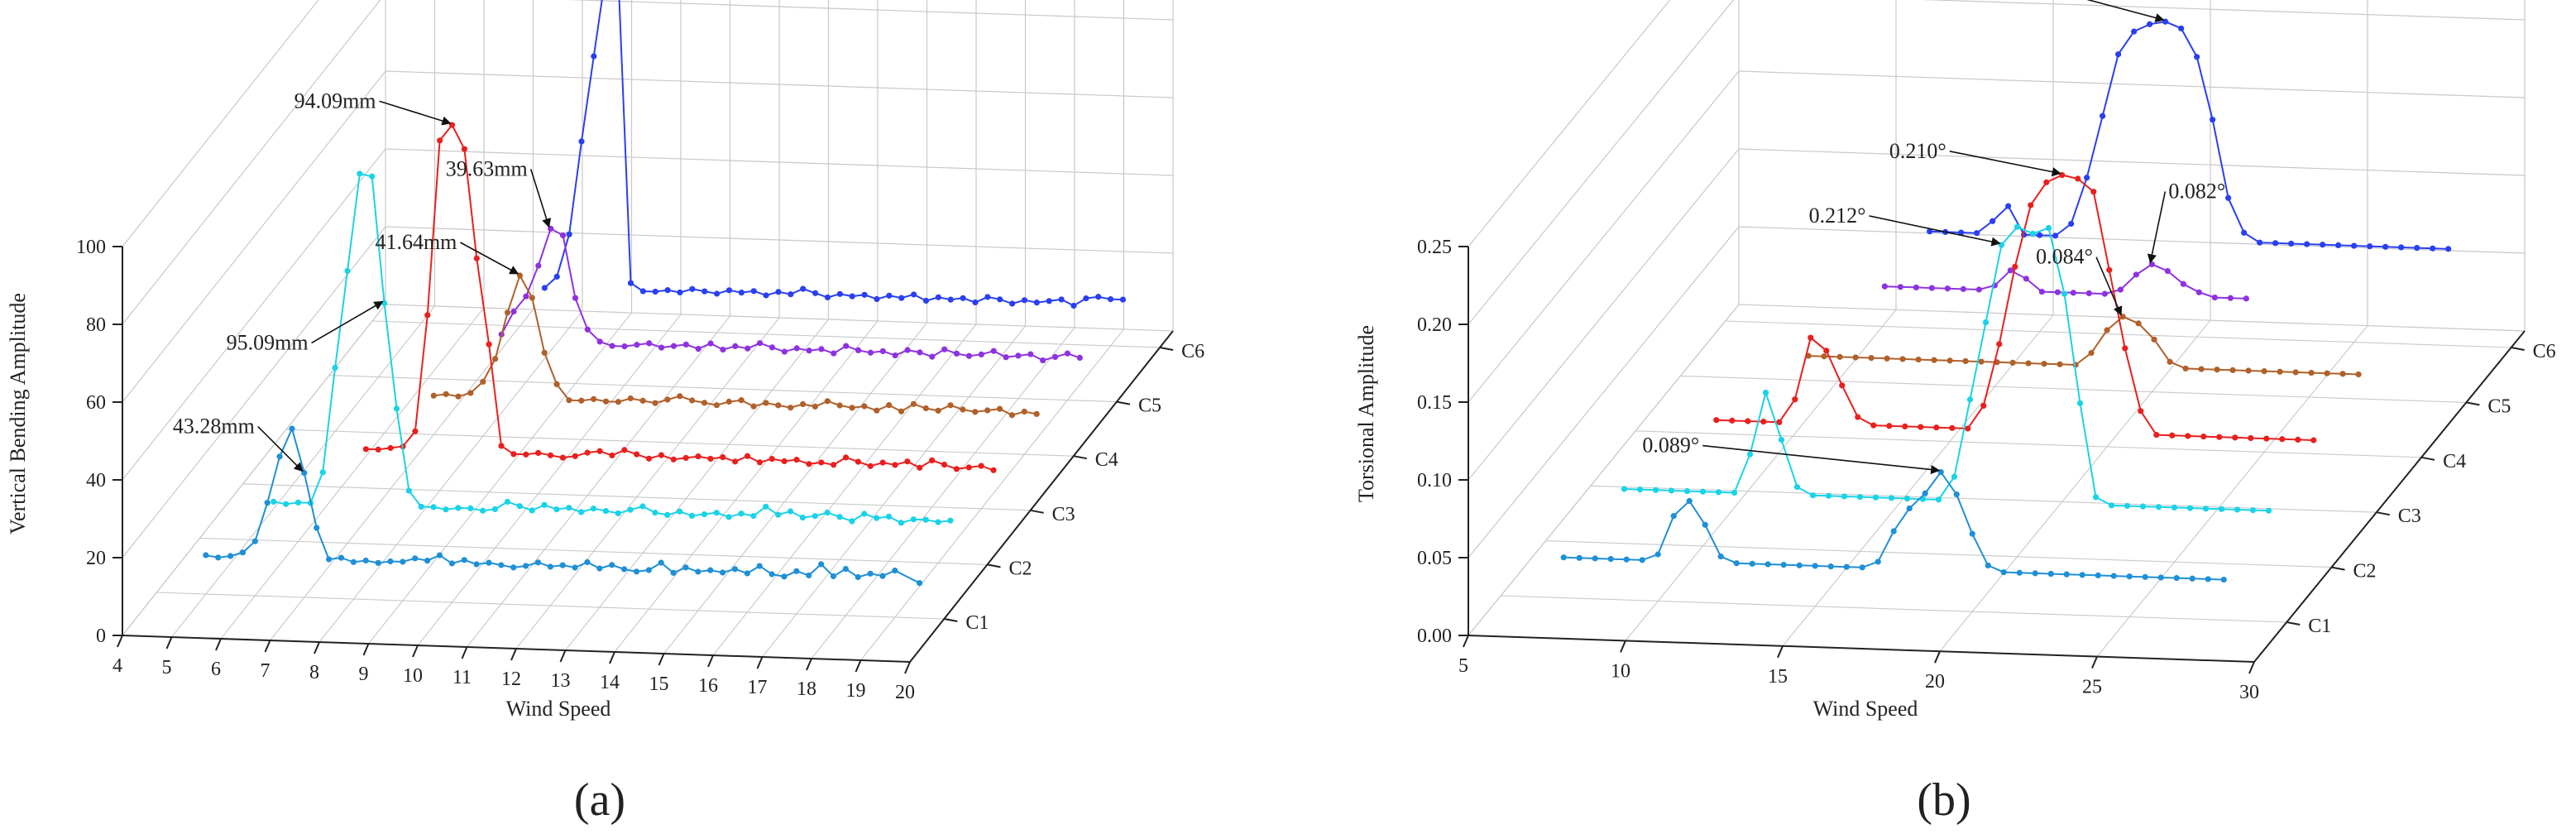 The image size is (2576, 834). I want to click on z-axis-line, so click(1041, 496).